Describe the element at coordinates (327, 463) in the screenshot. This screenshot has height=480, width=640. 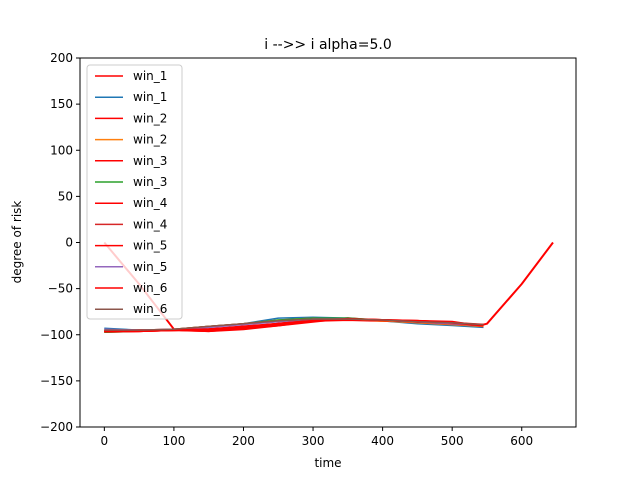
I see `x-axis-label: time` at that location.